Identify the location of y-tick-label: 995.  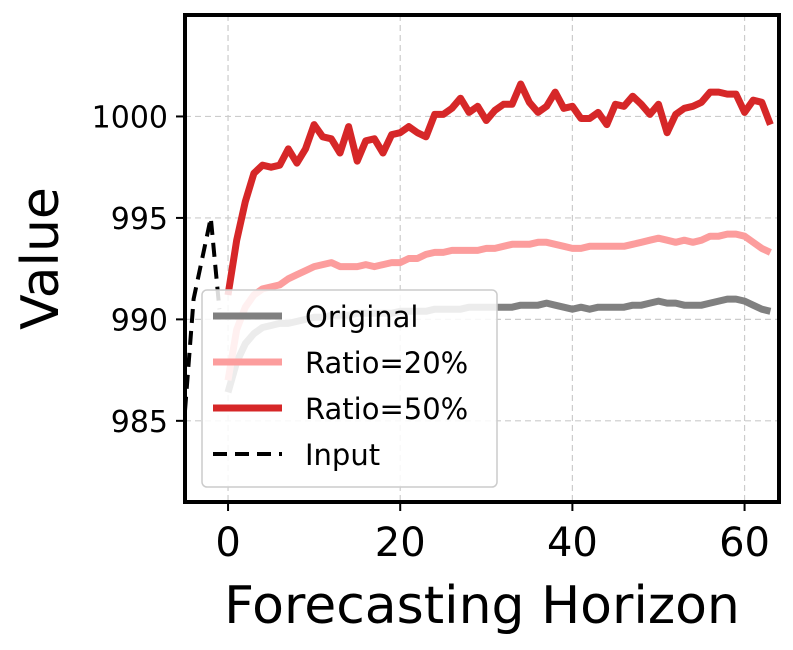
(139, 219).